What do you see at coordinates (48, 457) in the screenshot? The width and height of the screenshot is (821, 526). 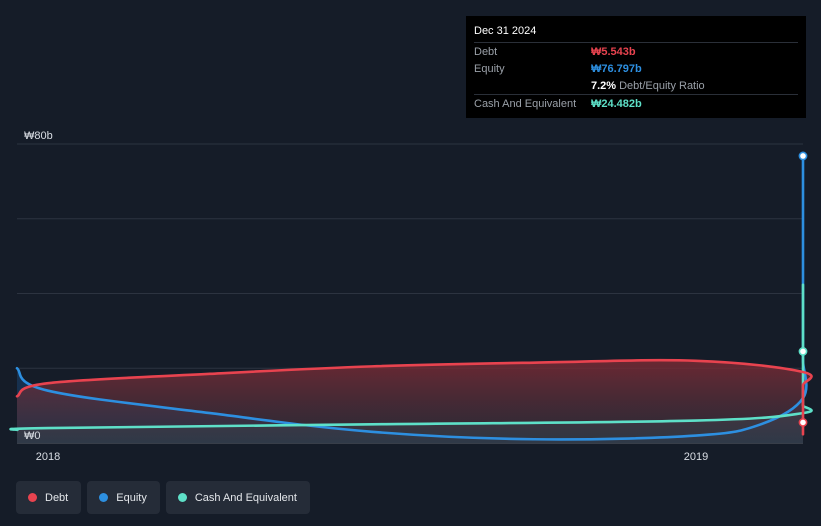 I see `x-tick-label: 2018` at bounding box center [48, 457].